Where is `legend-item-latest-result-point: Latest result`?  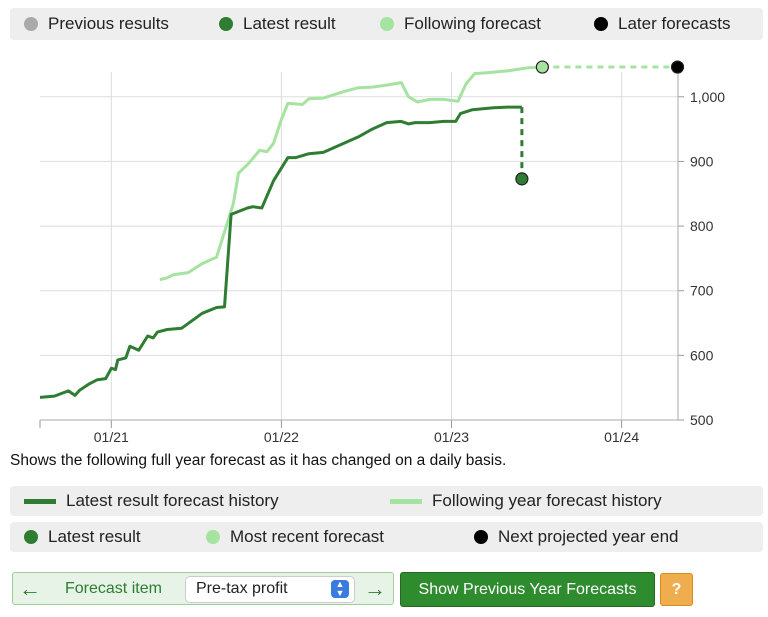
legend-item-latest-result-point: Latest result is located at coordinates (82, 537).